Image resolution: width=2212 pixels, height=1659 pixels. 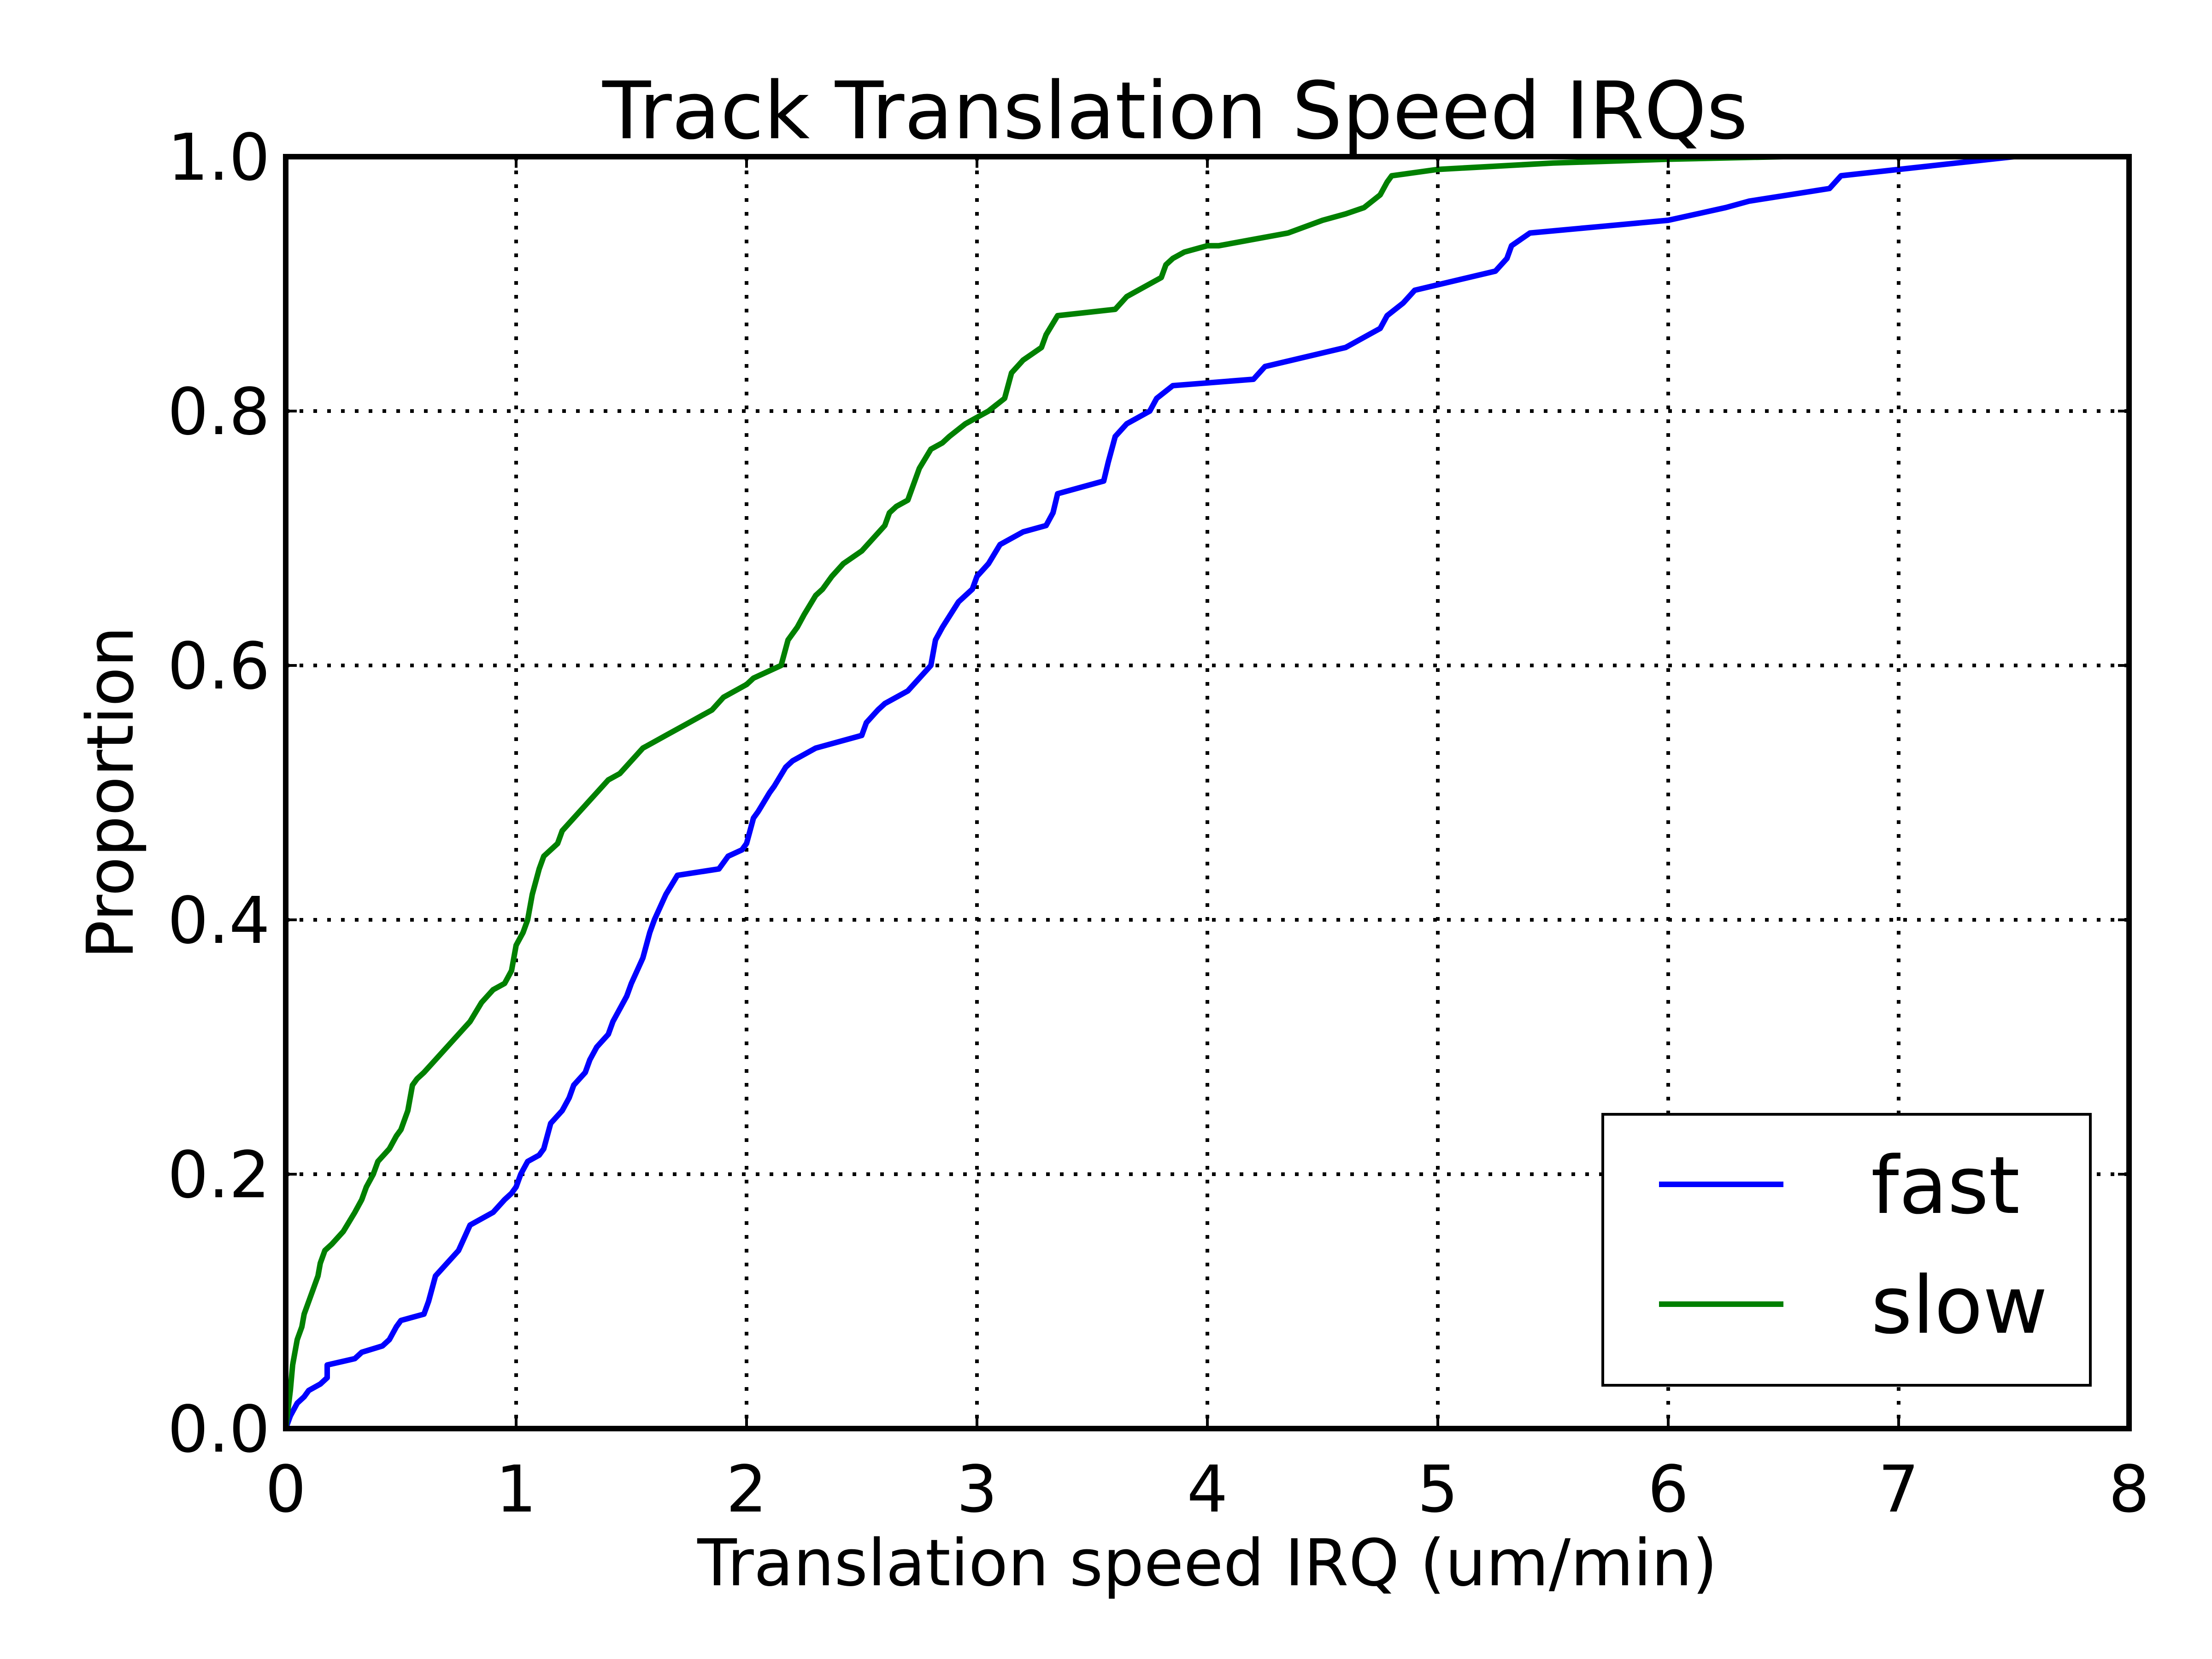 What do you see at coordinates (976, 1489) in the screenshot?
I see `x-tick-label: 3` at bounding box center [976, 1489].